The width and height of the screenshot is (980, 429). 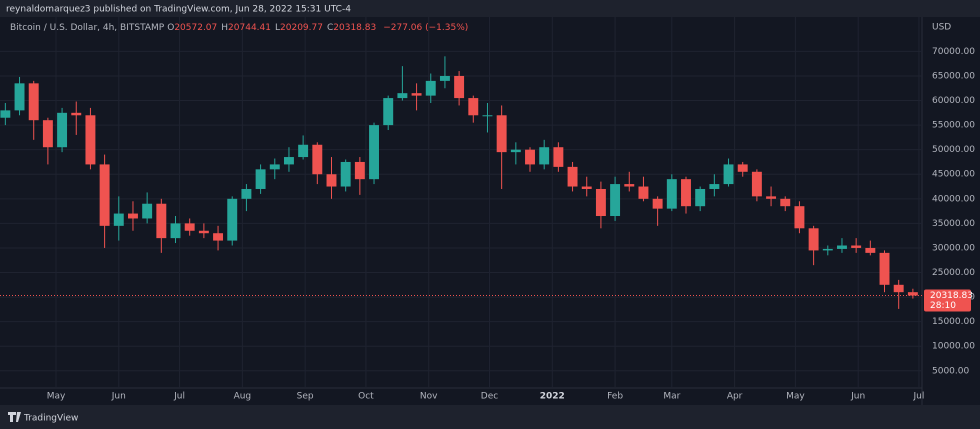 What do you see at coordinates (953, 126) in the screenshot?
I see `y-tick-label: 55000.00` at bounding box center [953, 126].